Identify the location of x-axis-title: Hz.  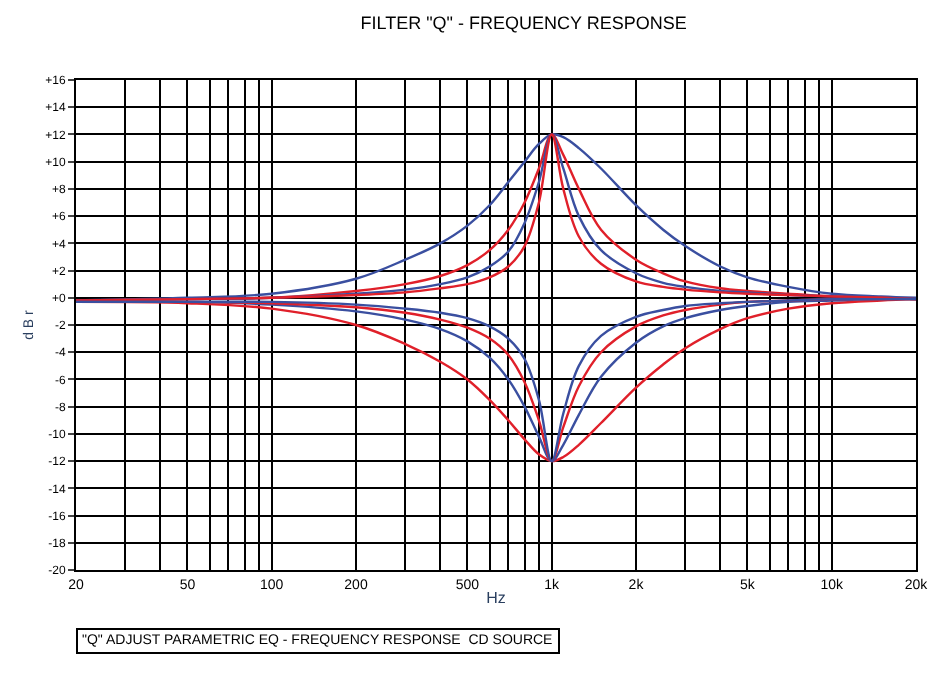
(496, 598).